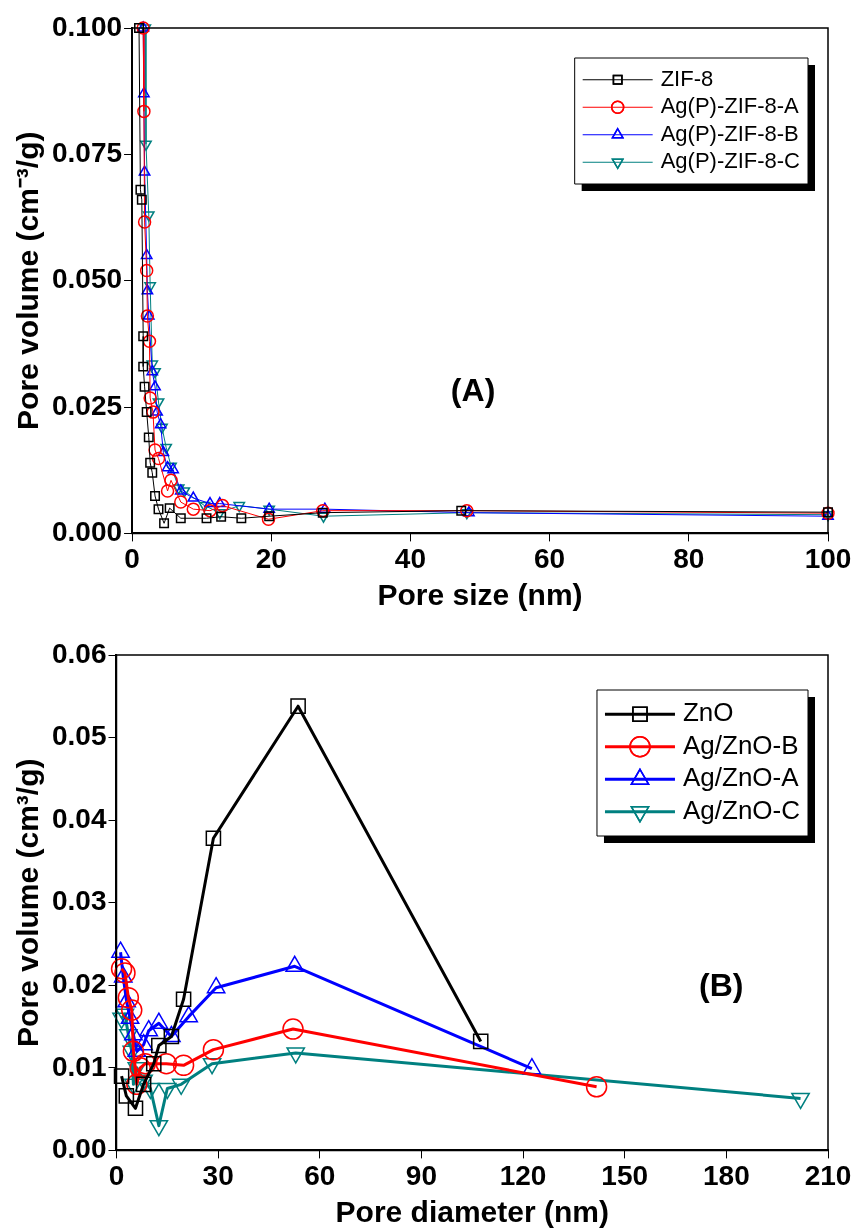 The width and height of the screenshot is (863, 1232). I want to click on y-tick-label: 0.000, so click(87, 532).